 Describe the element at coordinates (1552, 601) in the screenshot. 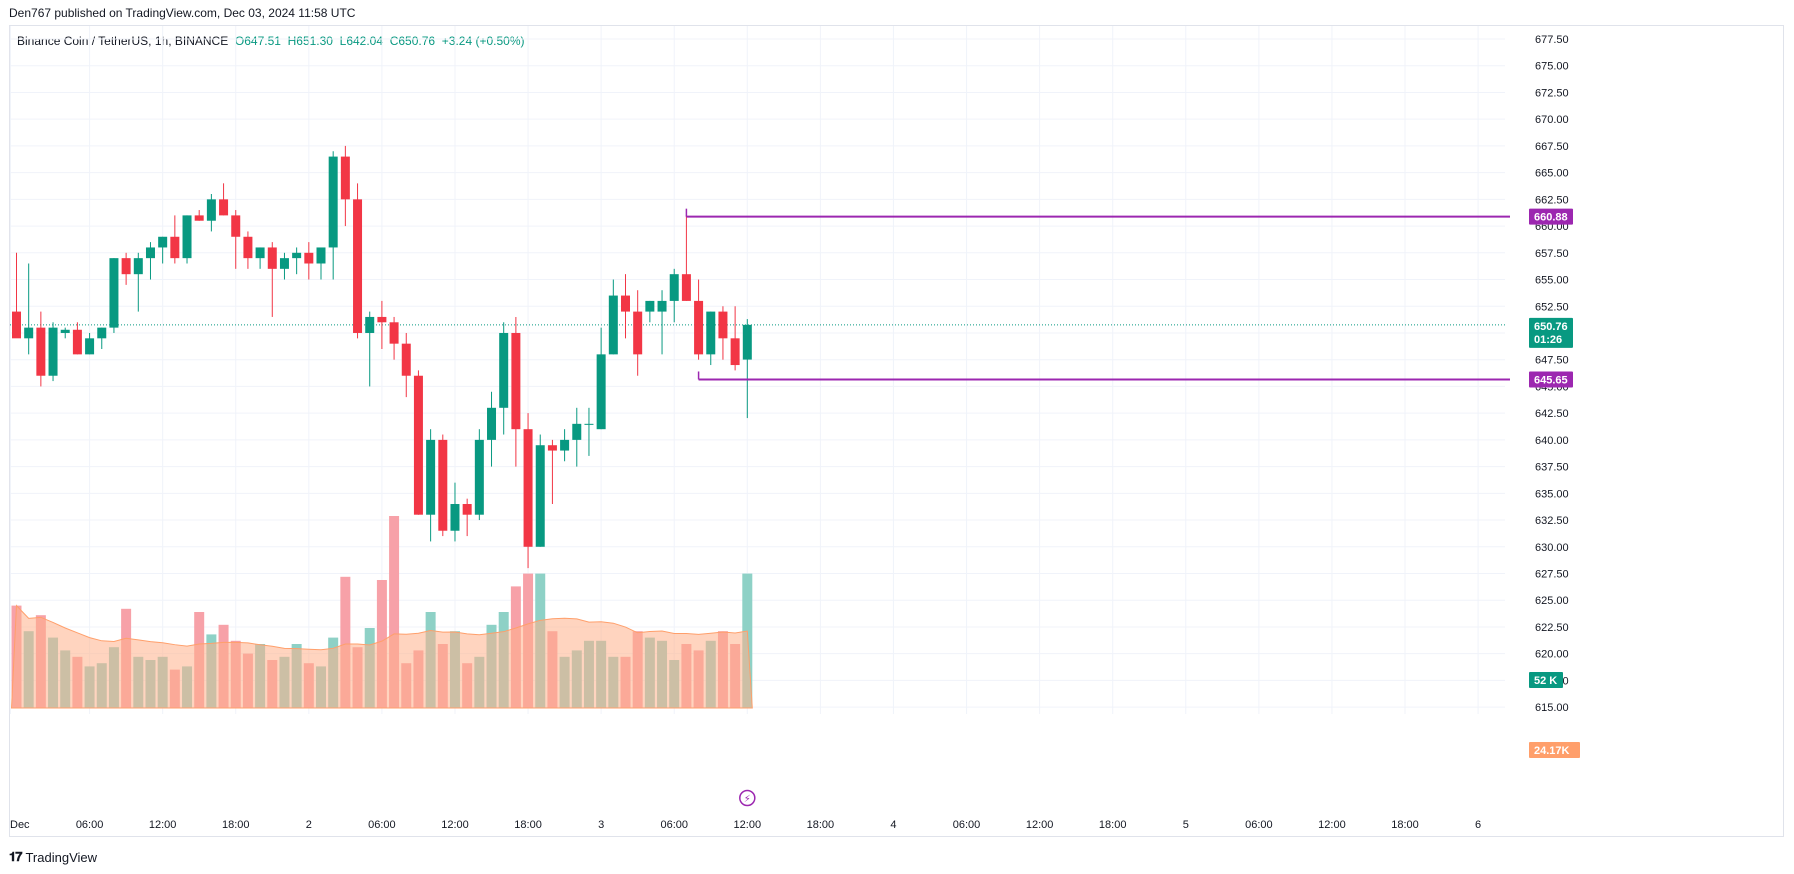

I see `price-tick-label: 625.00` at that location.